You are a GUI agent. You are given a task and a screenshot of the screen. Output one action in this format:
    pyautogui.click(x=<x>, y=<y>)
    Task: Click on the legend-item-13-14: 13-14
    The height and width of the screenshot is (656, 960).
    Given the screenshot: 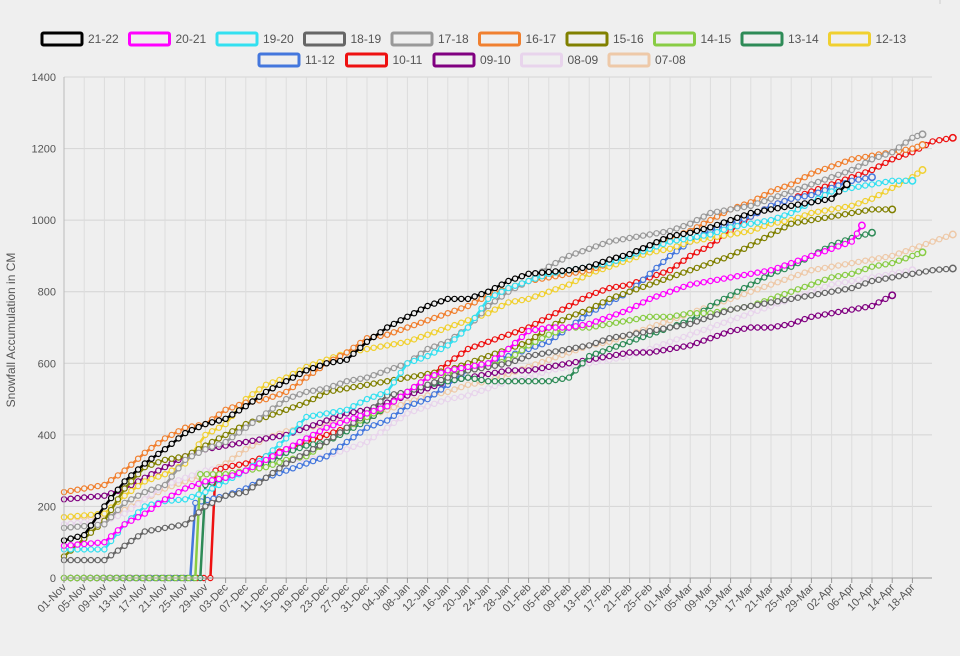 What is the action you would take?
    pyautogui.click(x=779, y=39)
    